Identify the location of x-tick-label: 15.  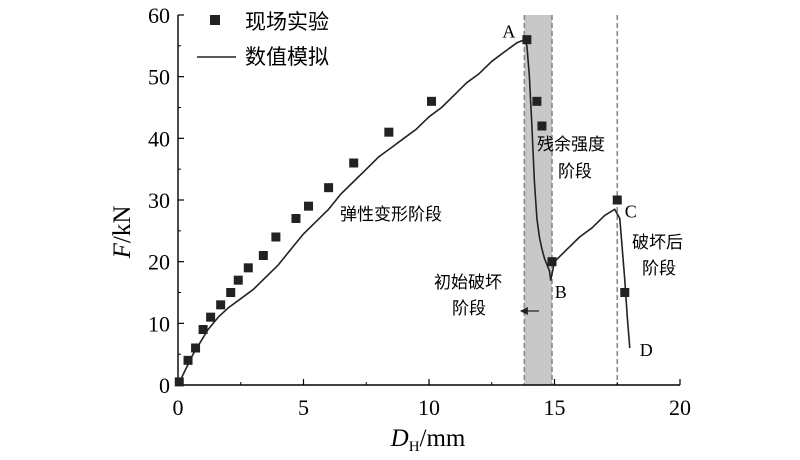
(555, 407).